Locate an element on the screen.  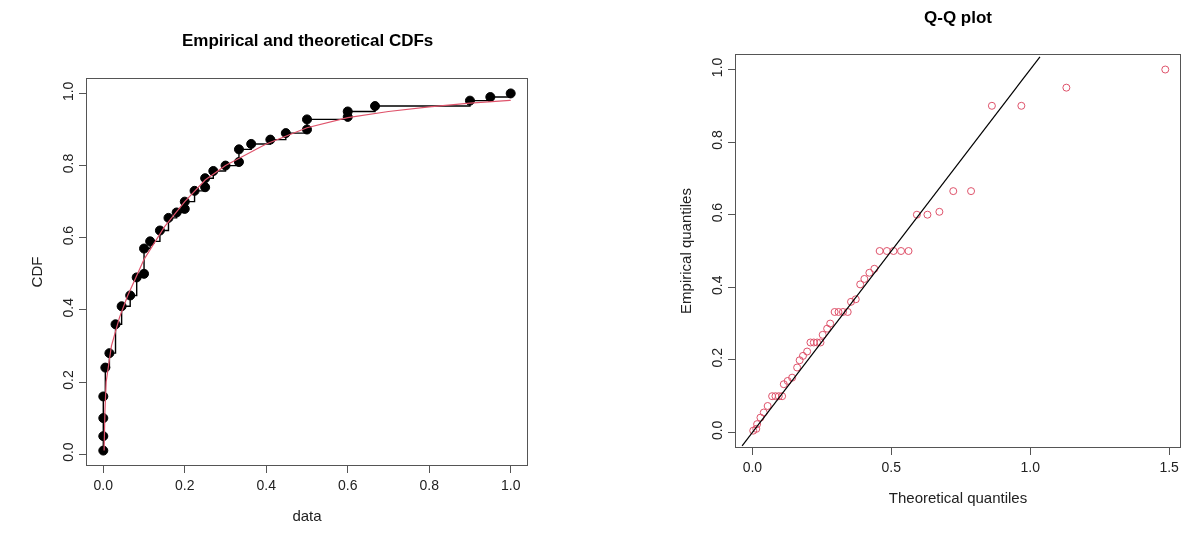
x-tick-label: 0.4 is located at coordinates (266, 484).